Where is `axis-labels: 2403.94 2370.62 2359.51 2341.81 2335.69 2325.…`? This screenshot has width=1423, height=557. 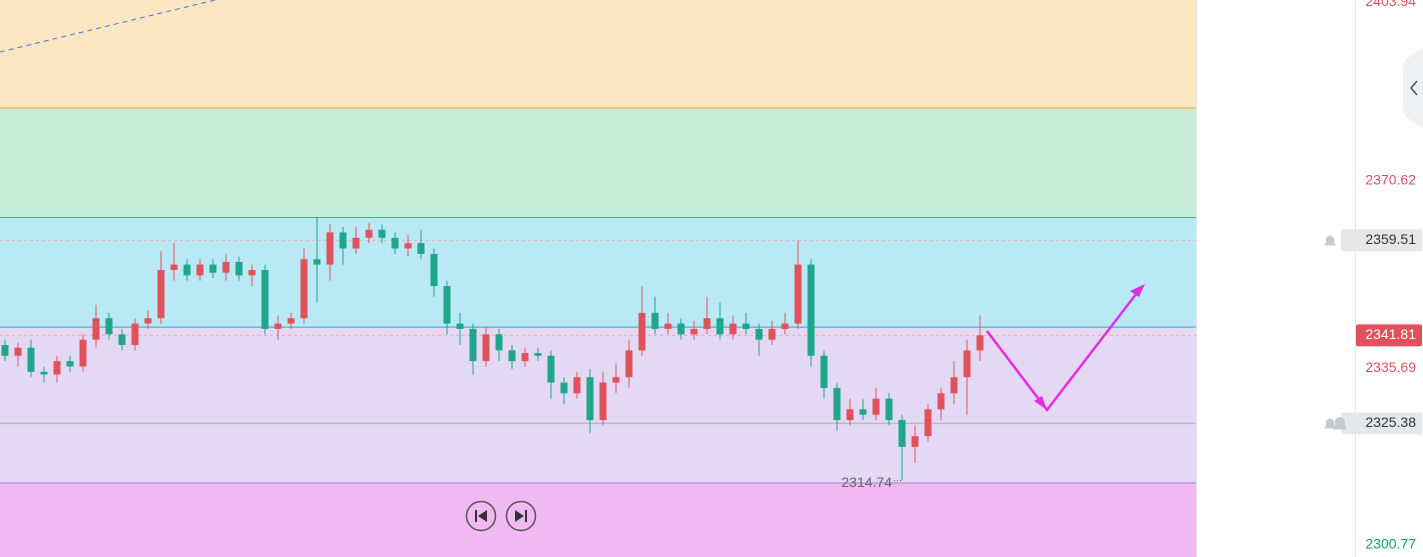 axis-labels: 2403.94 2370.62 2359.51 2341.81 2335.69 2325.… is located at coordinates (1373, 276).